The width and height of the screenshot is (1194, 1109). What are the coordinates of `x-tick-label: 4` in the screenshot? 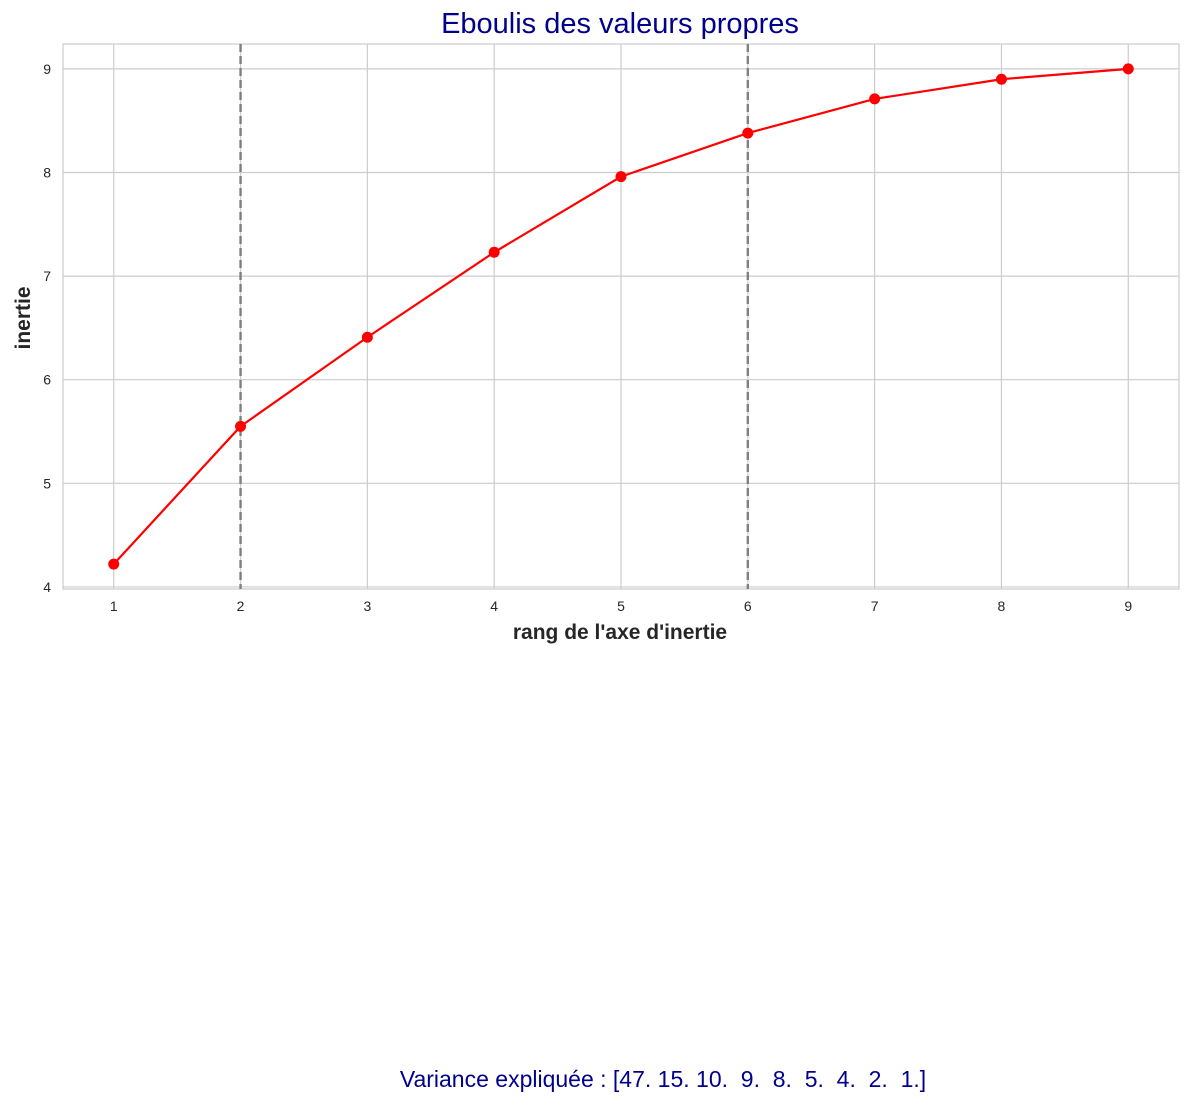 It's located at (494, 606).